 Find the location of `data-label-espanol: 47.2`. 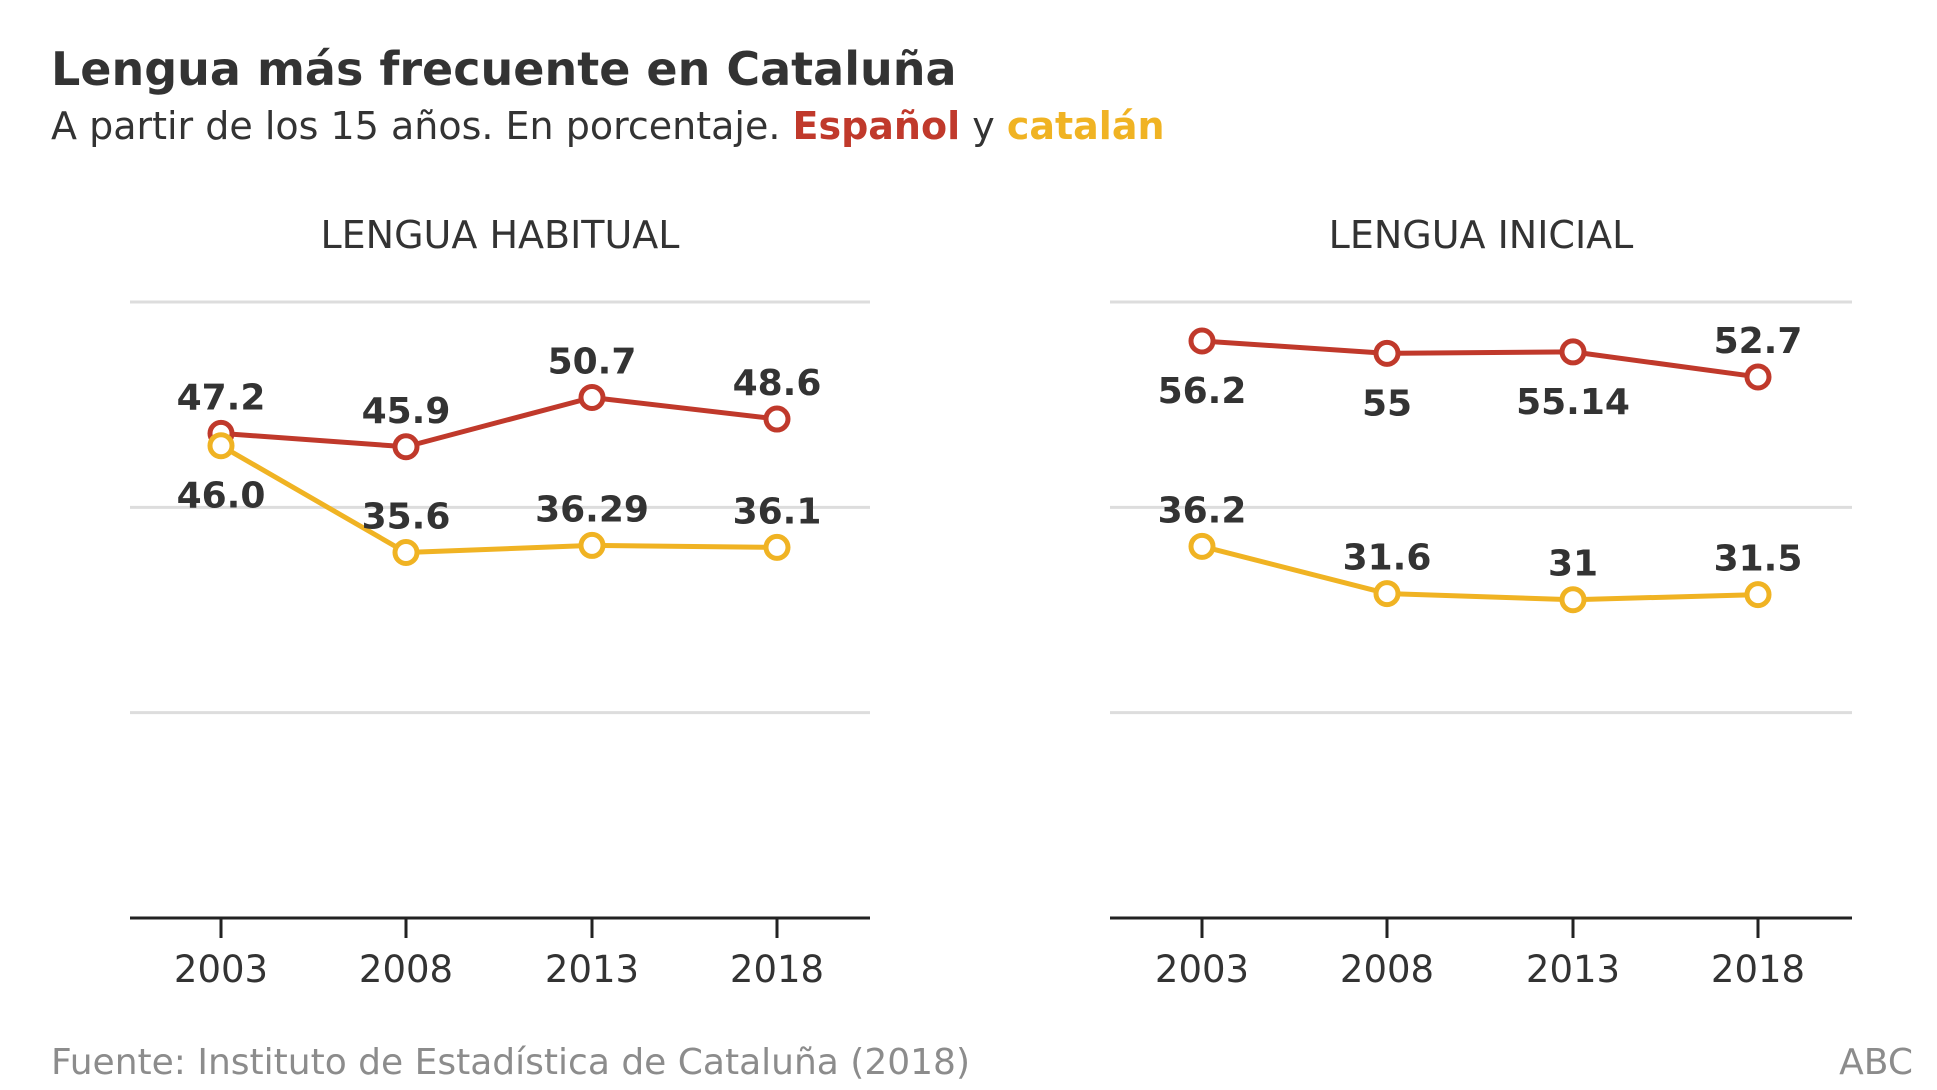

data-label-espanol: 47.2 is located at coordinates (221, 397).